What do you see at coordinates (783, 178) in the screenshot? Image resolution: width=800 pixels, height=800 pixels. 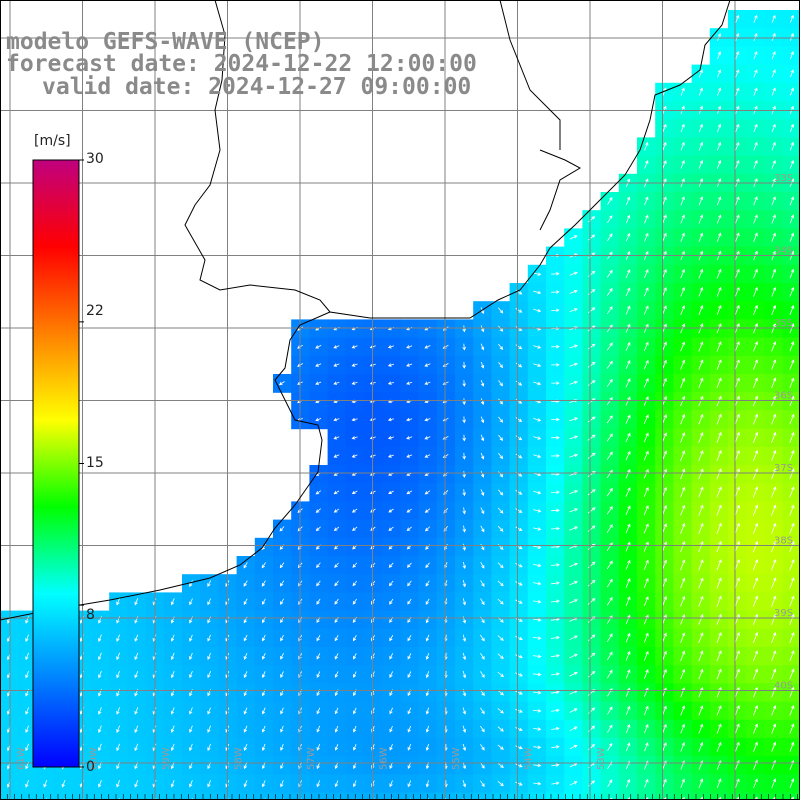 I see `latitude-label: 33S` at bounding box center [783, 178].